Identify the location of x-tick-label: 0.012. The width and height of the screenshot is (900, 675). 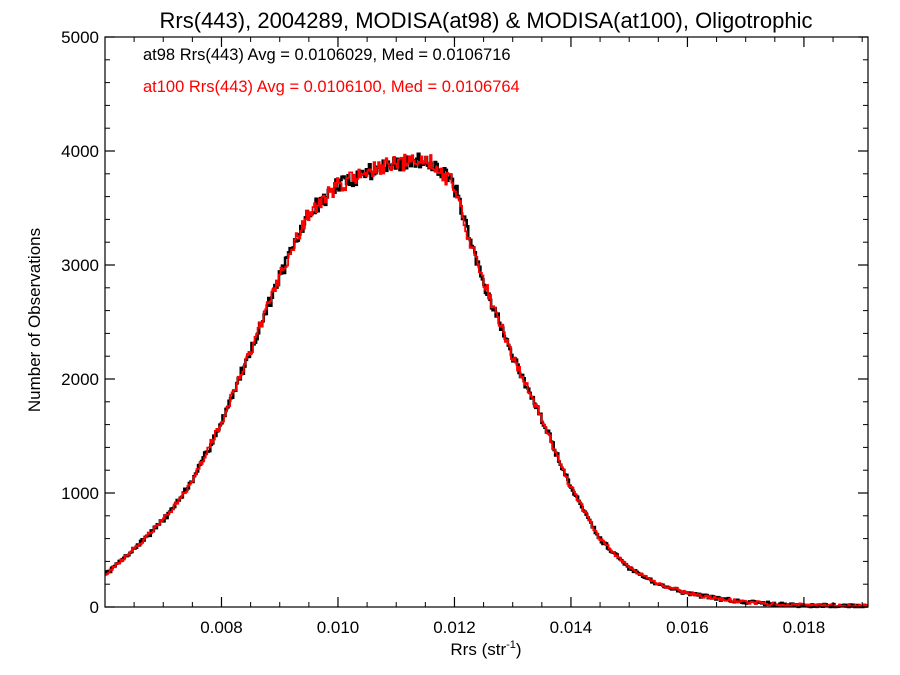
(454, 627).